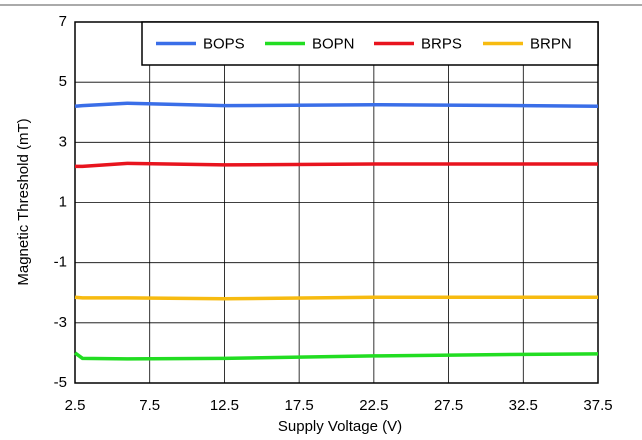  What do you see at coordinates (551, 43) in the screenshot?
I see `legend-label: BRPN` at bounding box center [551, 43].